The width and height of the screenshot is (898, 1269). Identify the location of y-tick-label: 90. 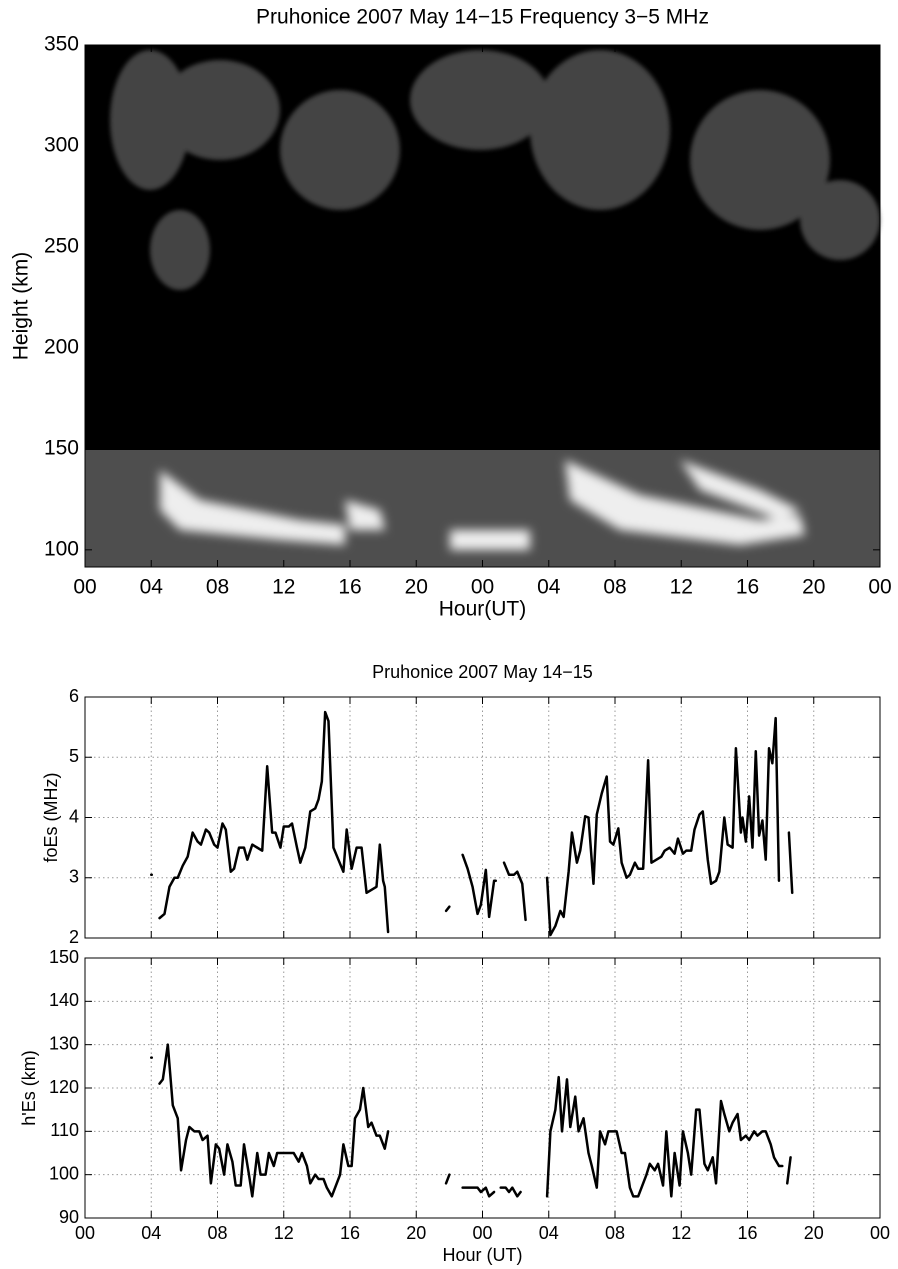
(69, 1217).